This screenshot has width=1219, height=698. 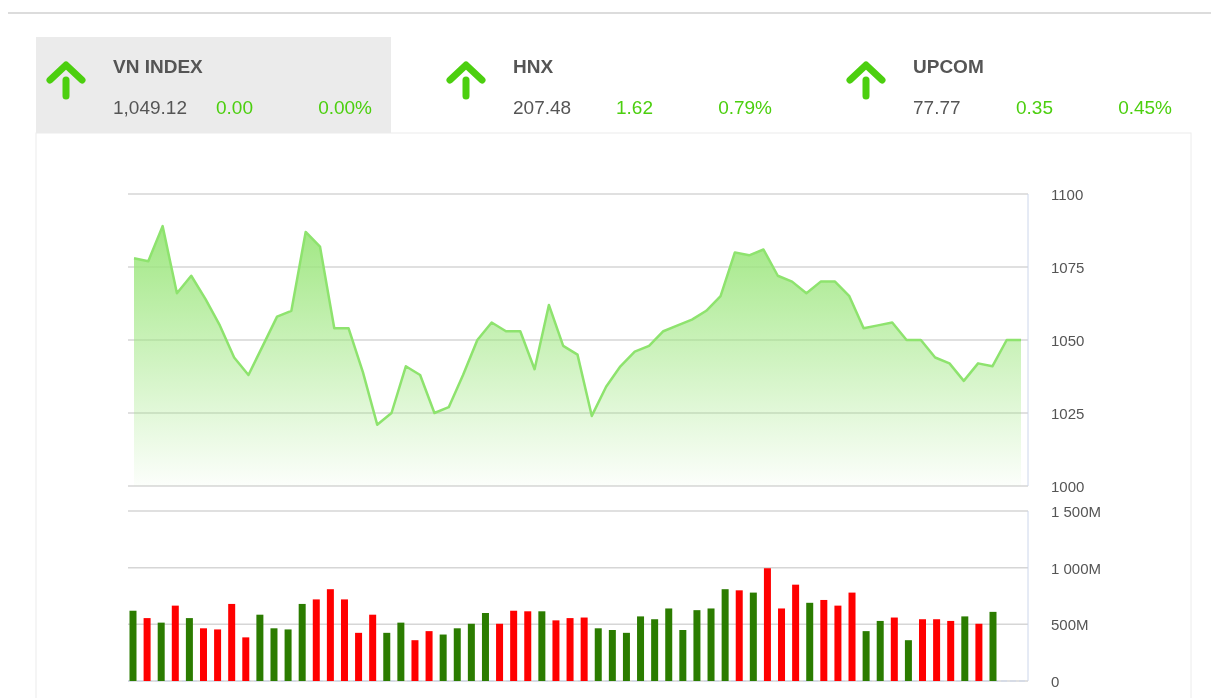 I want to click on y-tick-label: 500M, so click(x=1070, y=625).